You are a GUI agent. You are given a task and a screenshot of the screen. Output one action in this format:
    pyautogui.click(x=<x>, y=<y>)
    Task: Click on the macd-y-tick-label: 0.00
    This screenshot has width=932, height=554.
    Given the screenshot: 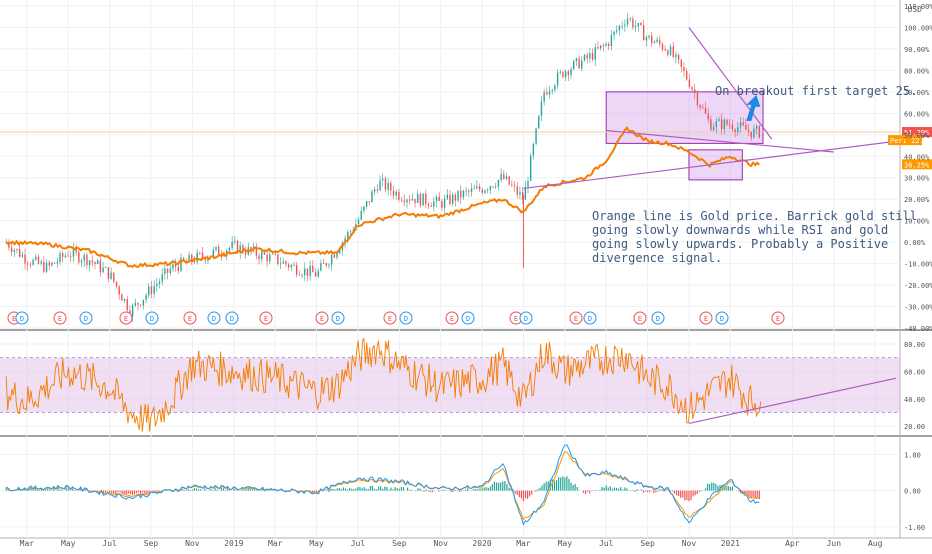 What is the action you would take?
    pyautogui.click(x=912, y=492)
    